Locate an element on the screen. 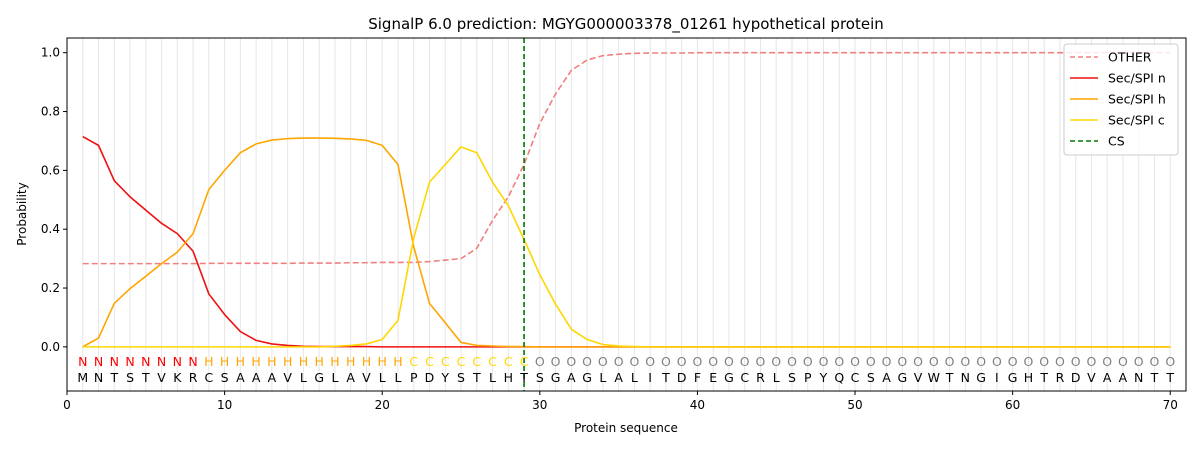 The height and width of the screenshot is (450, 1200). residue-letter: F is located at coordinates (697, 377).